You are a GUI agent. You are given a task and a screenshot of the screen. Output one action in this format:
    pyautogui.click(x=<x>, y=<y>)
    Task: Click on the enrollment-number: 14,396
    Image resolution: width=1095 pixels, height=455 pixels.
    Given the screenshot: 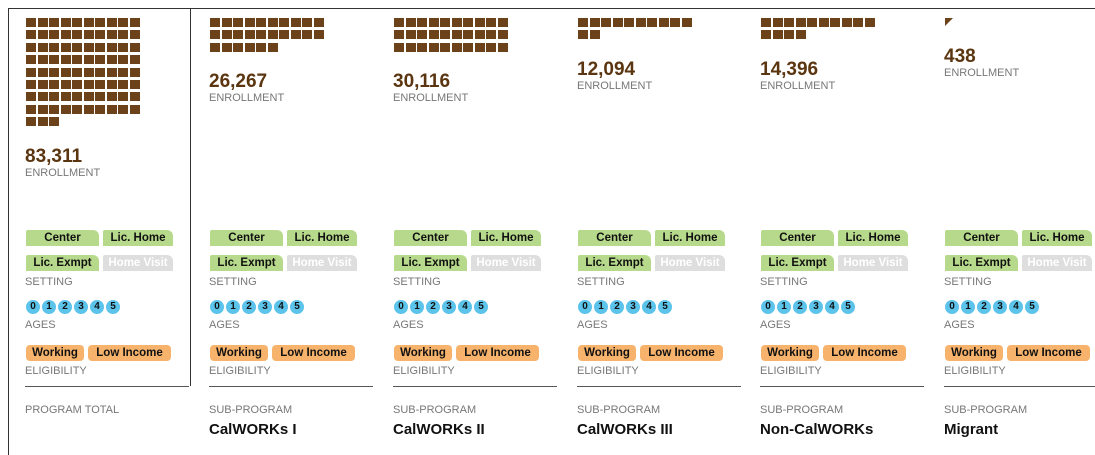 What is the action you would take?
    pyautogui.click(x=789, y=69)
    